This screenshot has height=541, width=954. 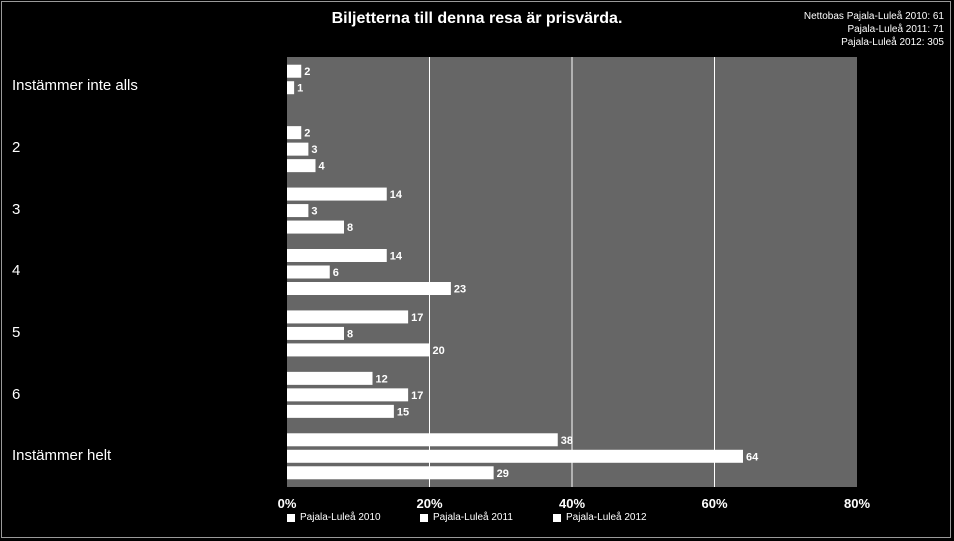 What do you see at coordinates (16, 332) in the screenshot?
I see `category-label: 5` at bounding box center [16, 332].